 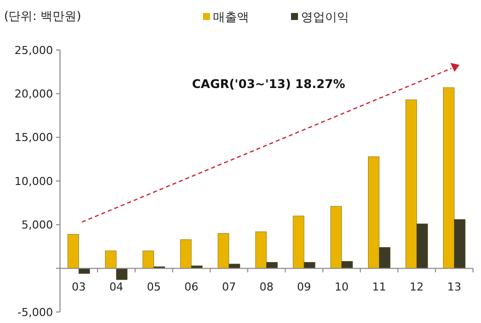 What do you see at coordinates (267, 287) in the screenshot?
I see `x-tick-label: 08` at bounding box center [267, 287].